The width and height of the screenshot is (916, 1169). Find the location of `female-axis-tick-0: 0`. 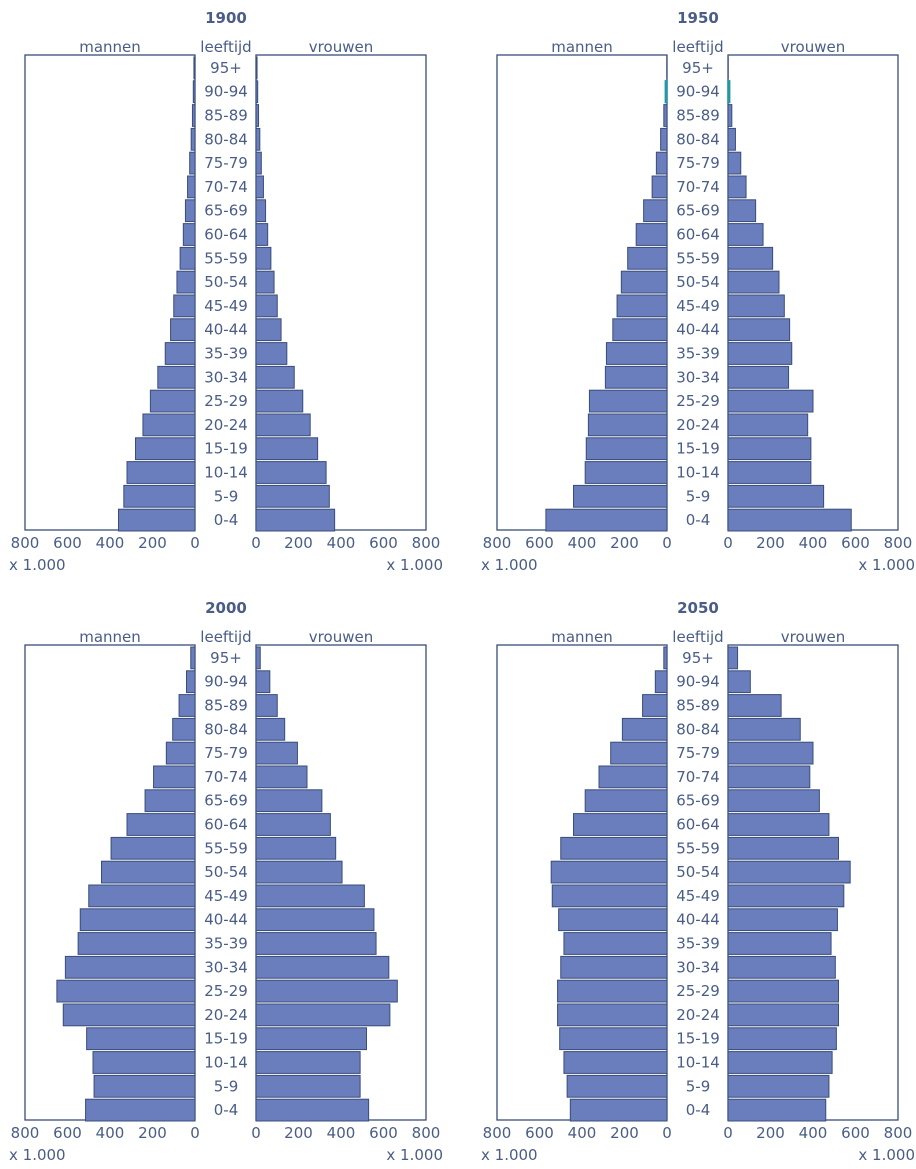

female-axis-tick-0: 0 is located at coordinates (256, 1133).